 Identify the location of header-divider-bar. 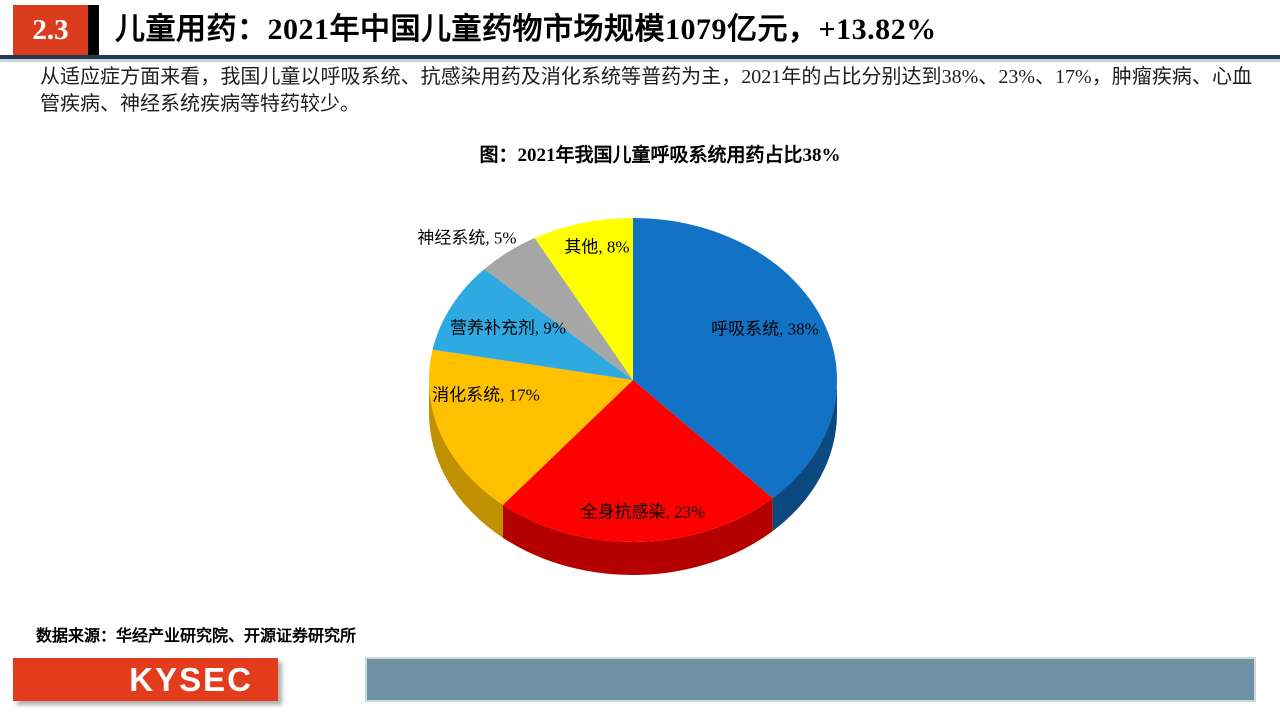
(93, 30).